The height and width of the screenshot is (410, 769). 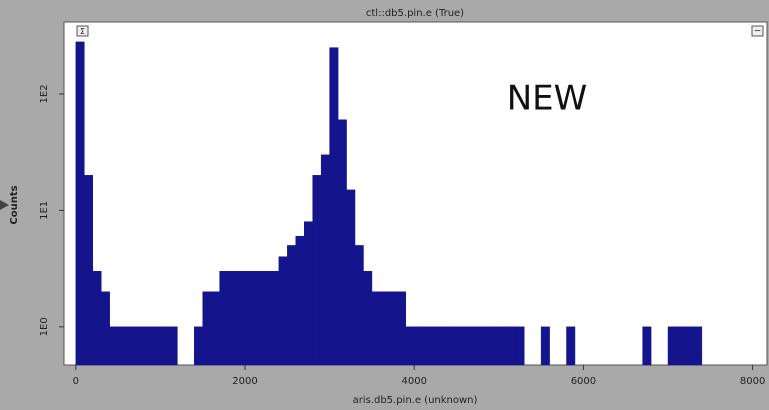 What do you see at coordinates (752, 381) in the screenshot?
I see `x-tick-label: 8000` at bounding box center [752, 381].